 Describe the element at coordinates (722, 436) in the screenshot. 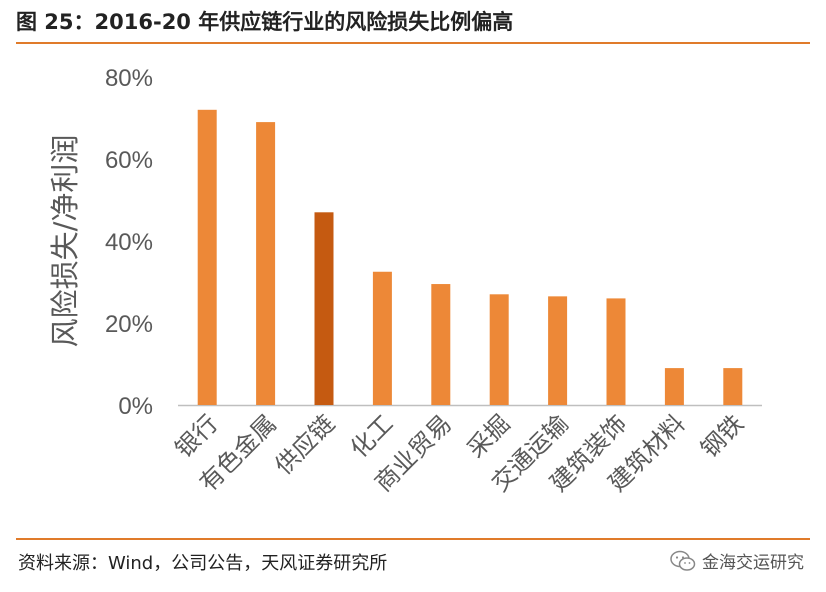

I see `x-tick-label: 钢铁` at that location.